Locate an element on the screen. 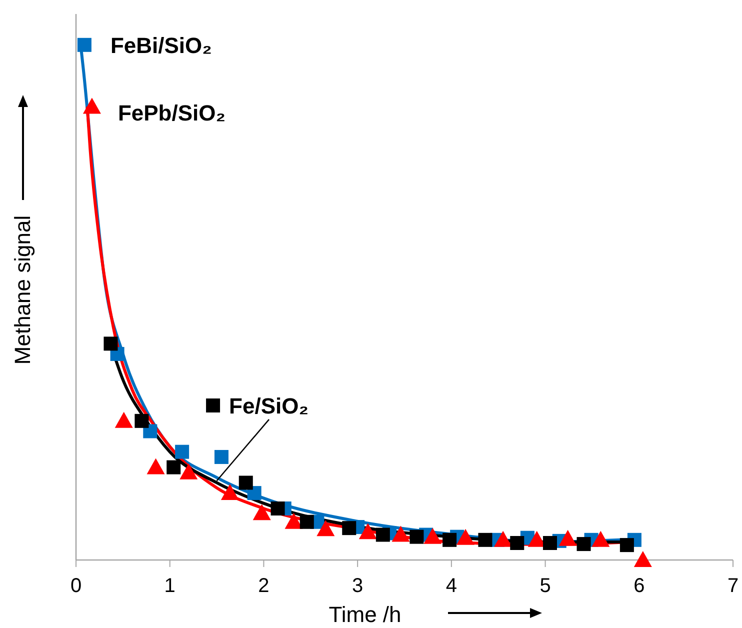 The width and height of the screenshot is (742, 628). x-tick-label: 7 is located at coordinates (733, 586).